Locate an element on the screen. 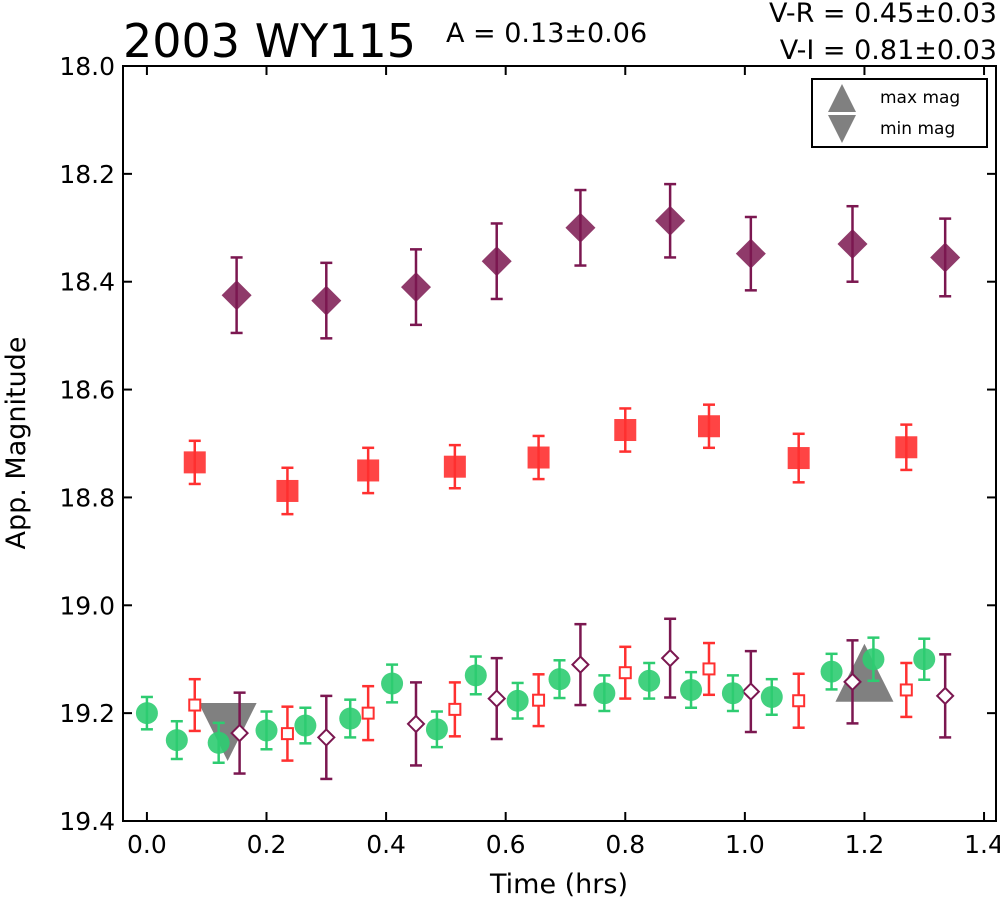 The height and width of the screenshot is (901, 1000). legend-max-mag-label: max mag is located at coordinates (920, 98).